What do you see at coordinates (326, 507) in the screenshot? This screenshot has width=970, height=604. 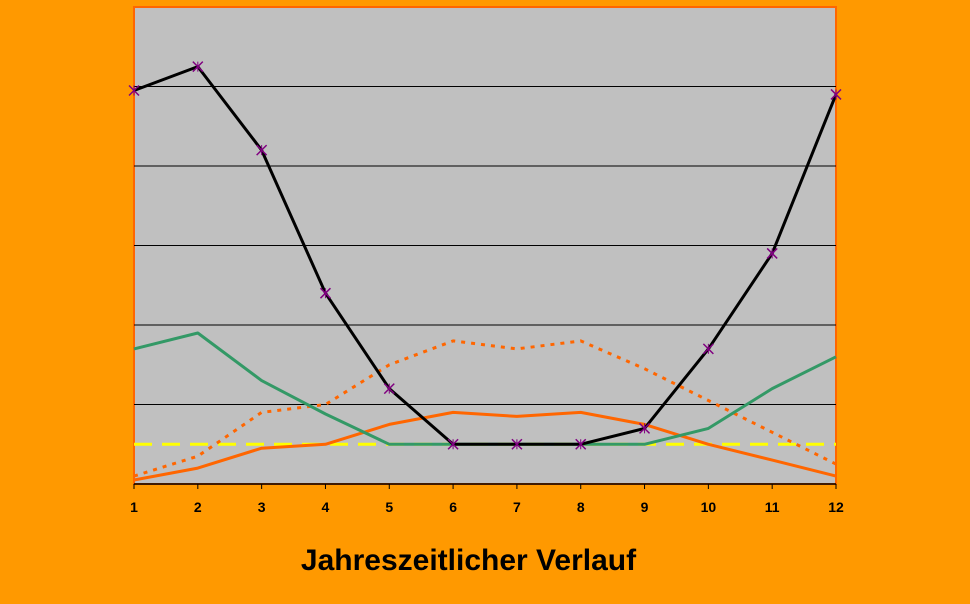 I see `x-tick-label-4: 4` at bounding box center [326, 507].